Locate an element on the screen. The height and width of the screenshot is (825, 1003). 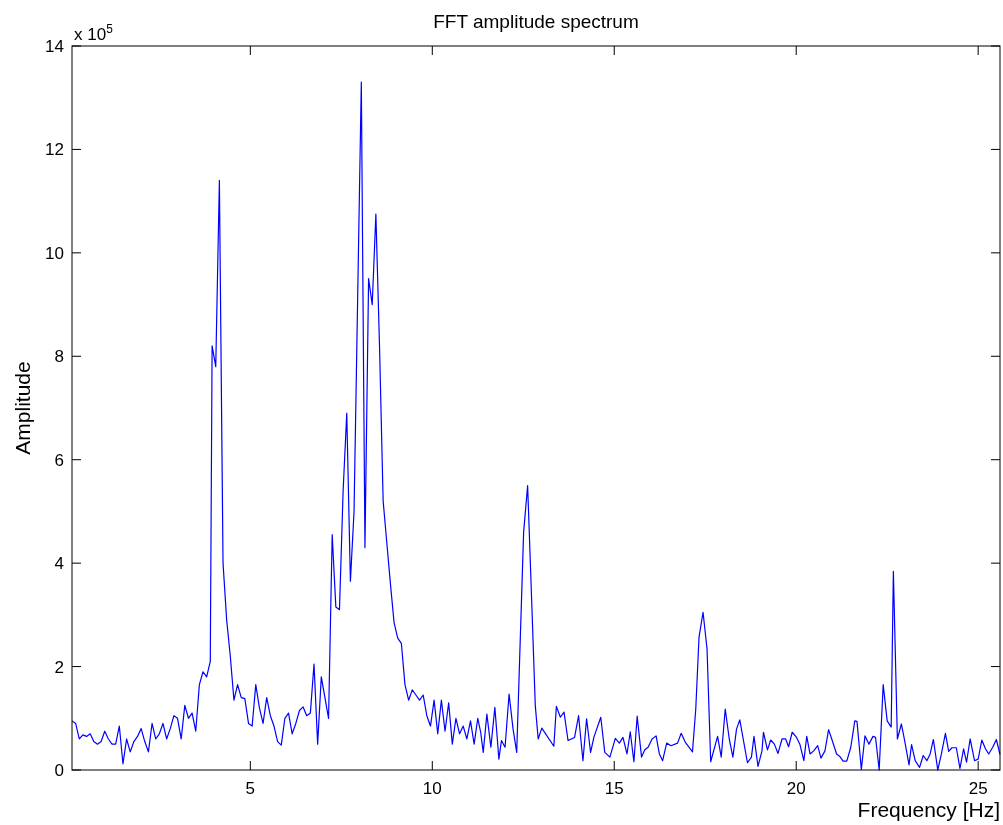
y-tick-label: 14 is located at coordinates (54, 46).